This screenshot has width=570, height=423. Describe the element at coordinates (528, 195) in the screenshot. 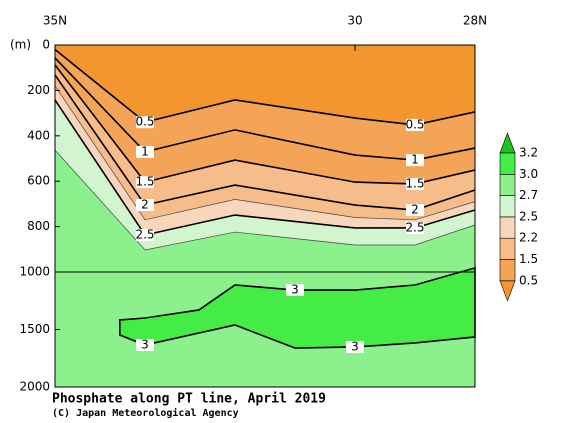

I see `colorbar-label: 2.7` at that location.